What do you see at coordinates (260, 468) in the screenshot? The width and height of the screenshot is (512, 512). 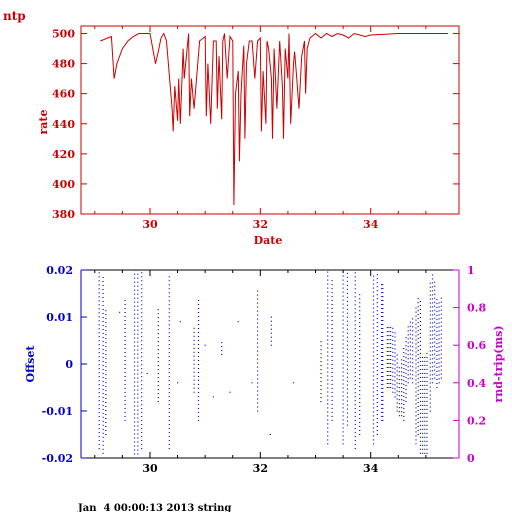 I see `offset-x-tick-label: 32` at bounding box center [260, 468].